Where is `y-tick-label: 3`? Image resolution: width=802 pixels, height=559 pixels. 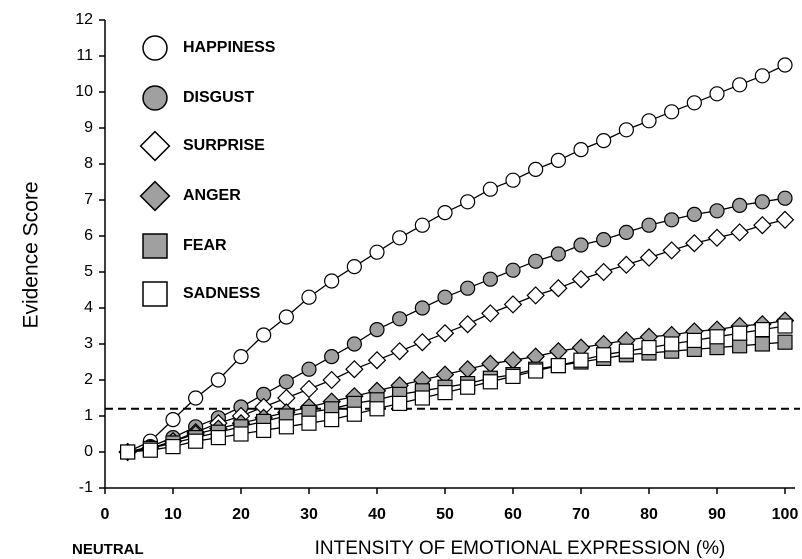
y-tick-label: 3 is located at coordinates (88, 343).